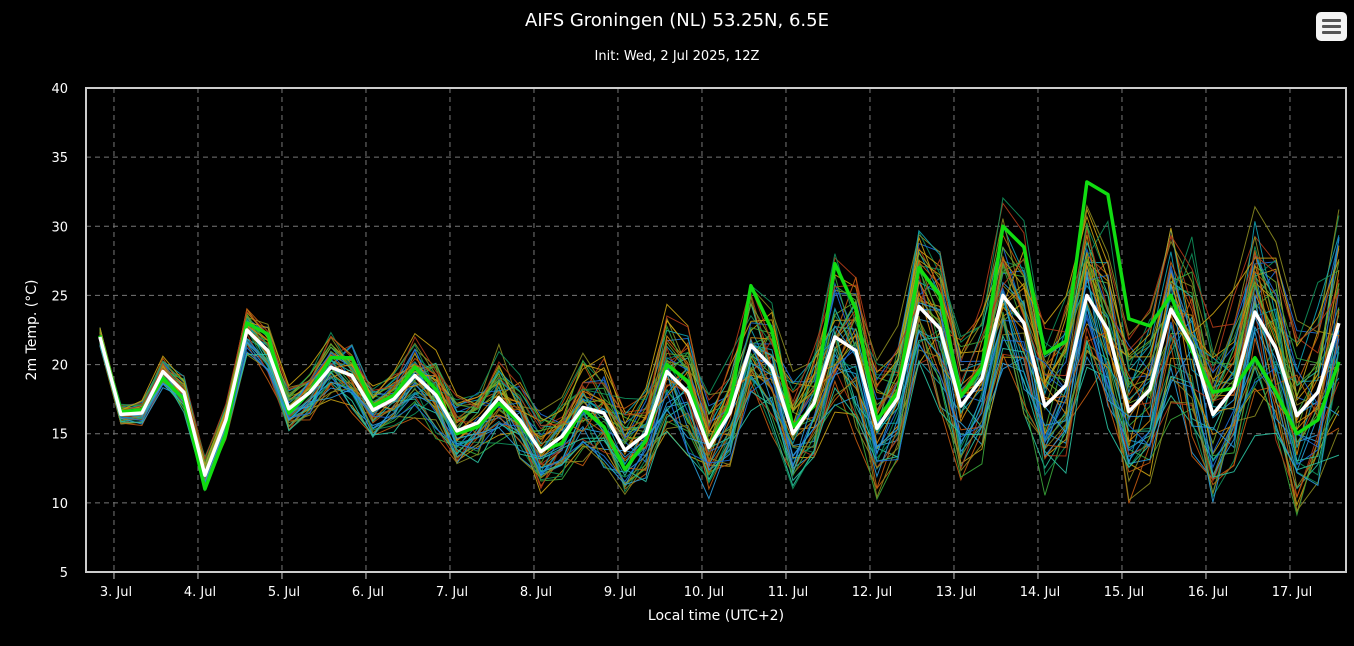 The height and width of the screenshot is (646, 1354). Describe the element at coordinates (1040, 592) in the screenshot. I see `x-tick-label: 14. Jul` at that location.